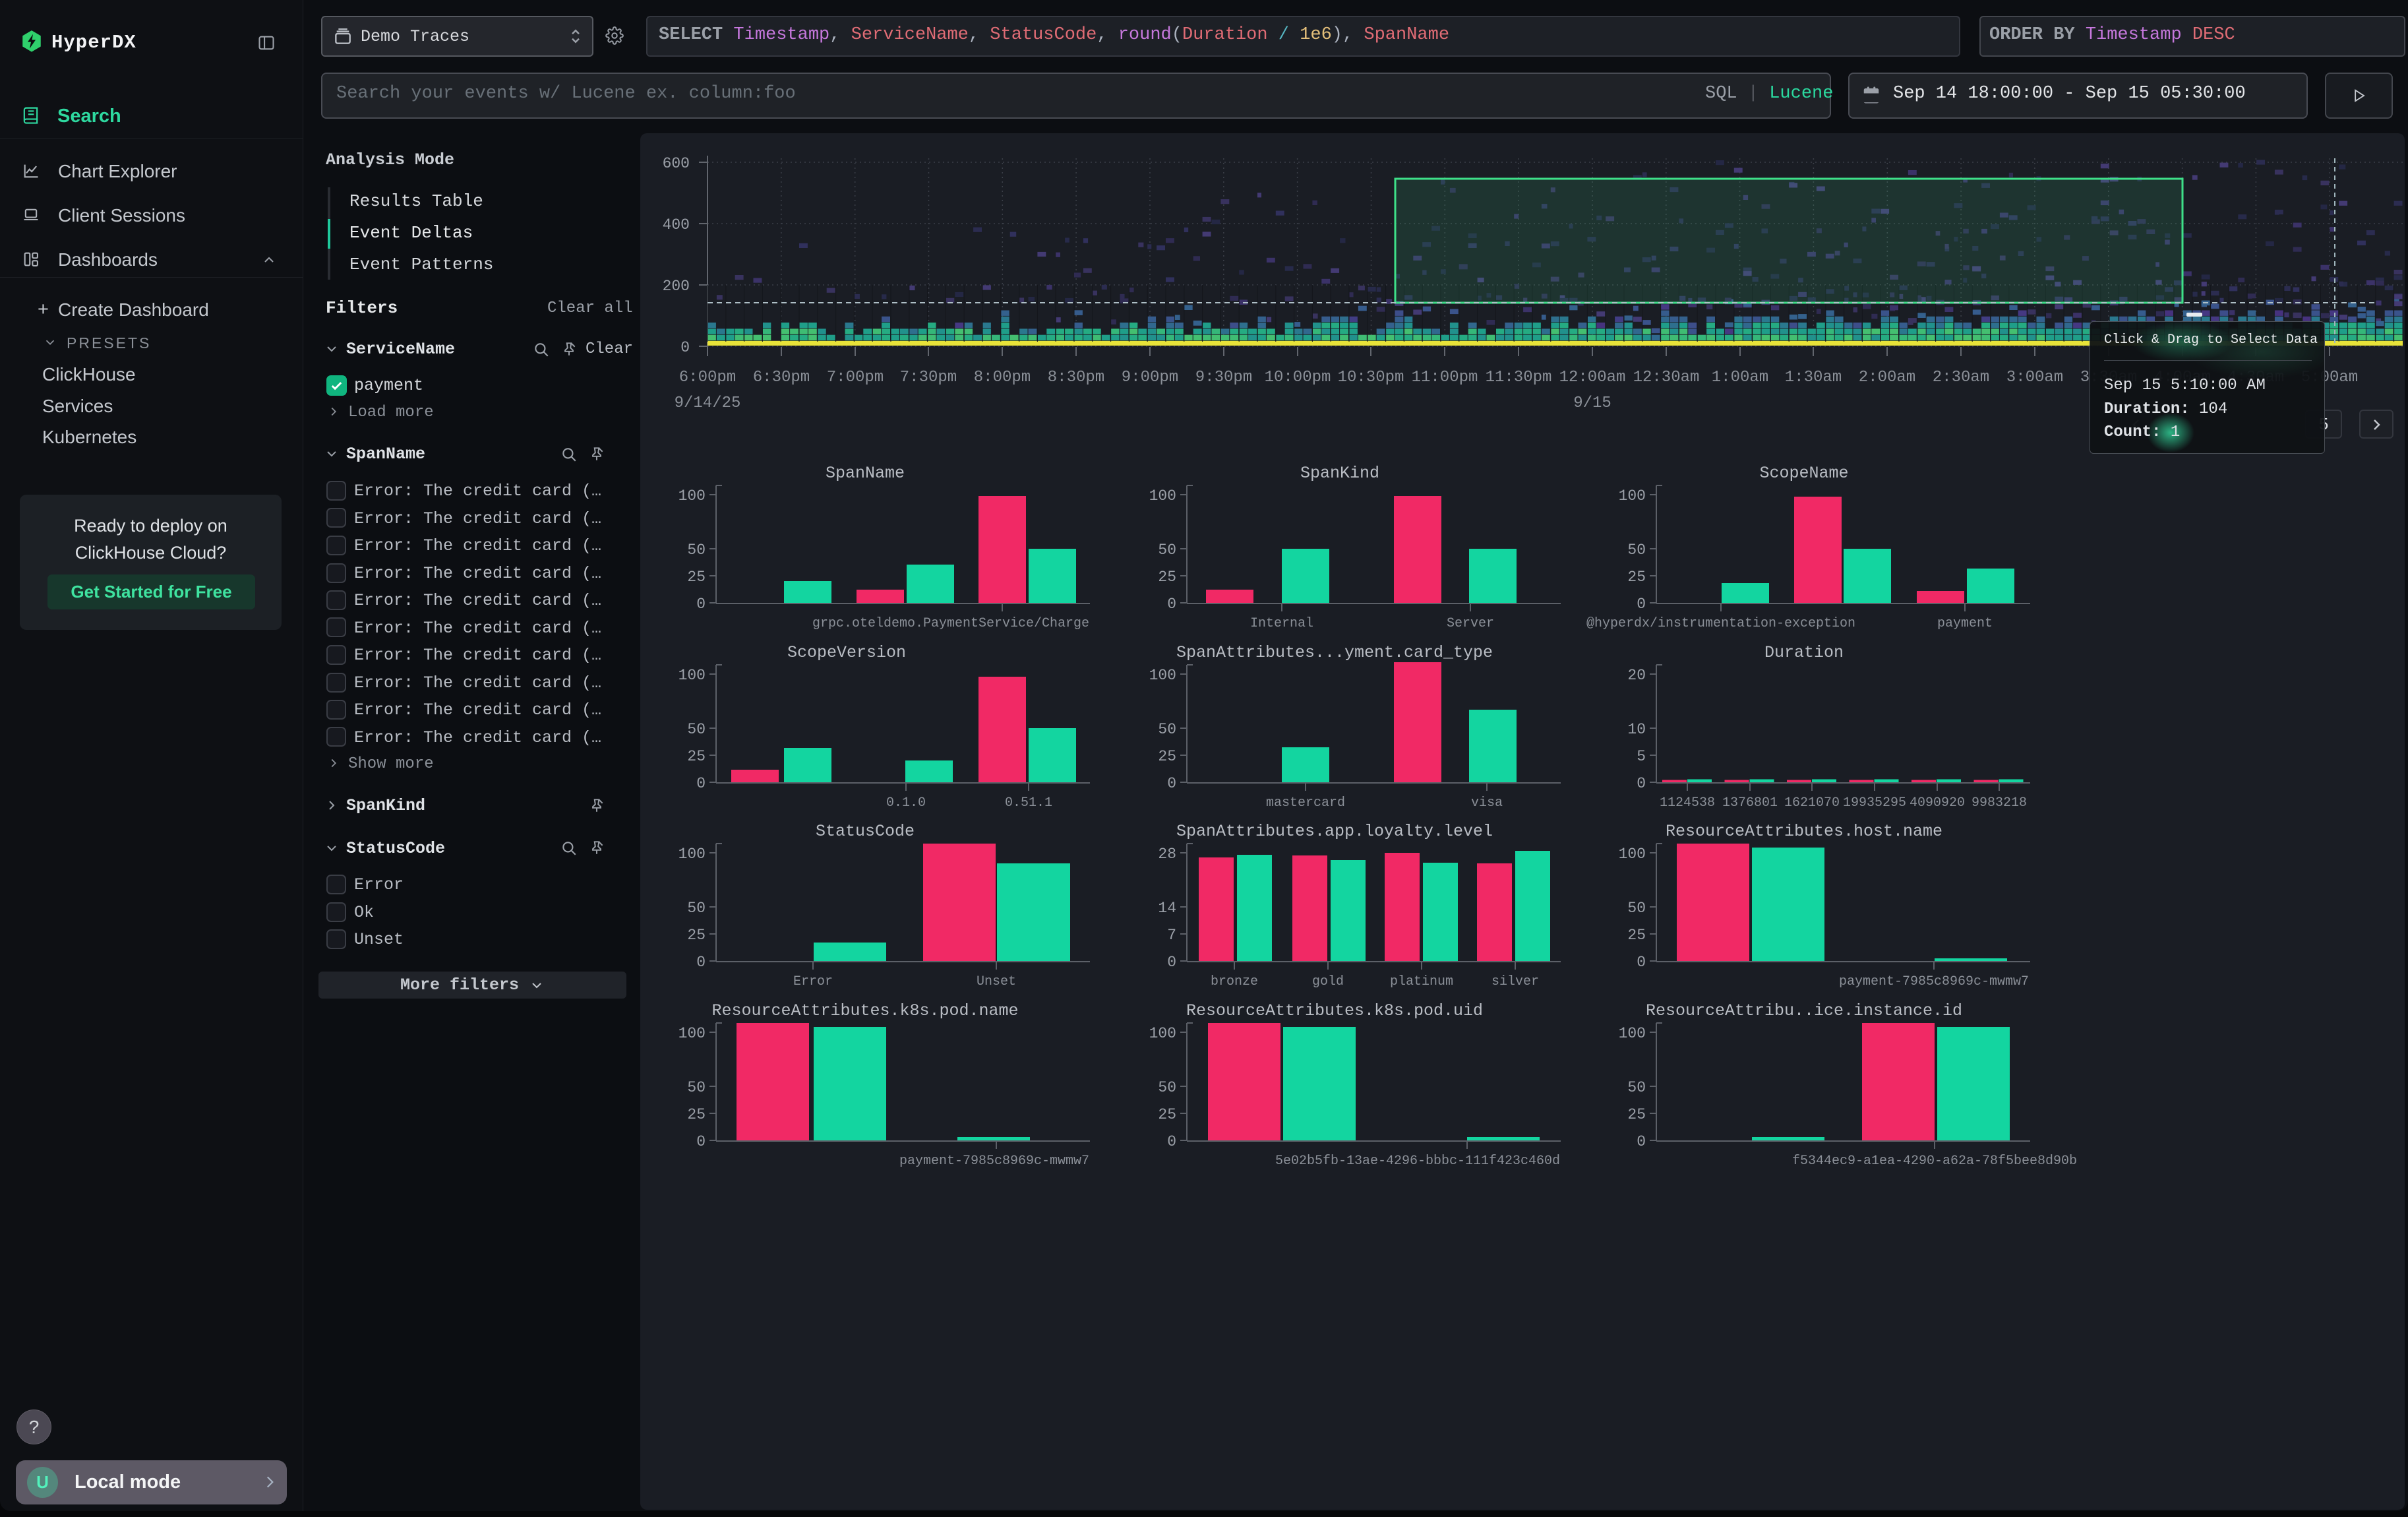 Image resolution: width=2408 pixels, height=1517 pixels. What do you see at coordinates (1171, 935) in the screenshot?
I see `svg-text: 7` at bounding box center [1171, 935].